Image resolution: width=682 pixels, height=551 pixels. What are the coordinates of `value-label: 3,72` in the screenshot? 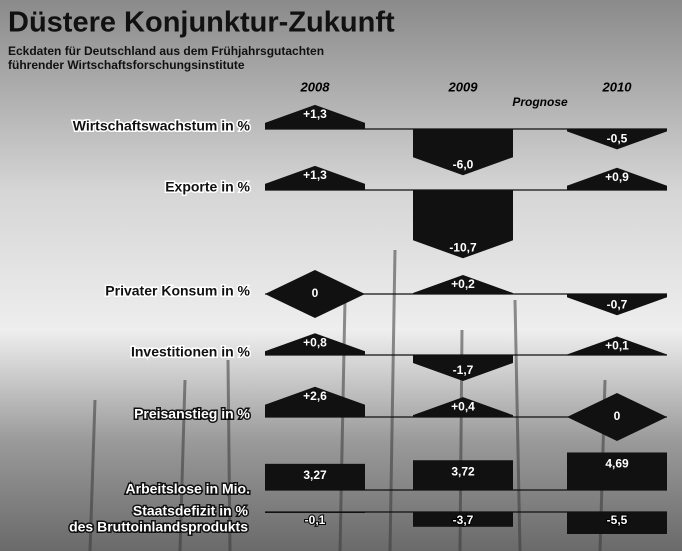 It's located at (463, 471).